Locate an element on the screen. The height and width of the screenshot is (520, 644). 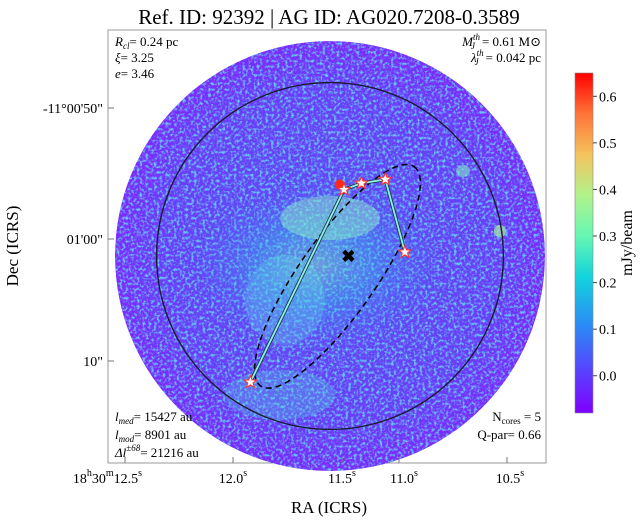
annotation-top-right: Mth J = 0.61 M⊙ λth J = 0.042 pc is located at coordinates (501, 49).